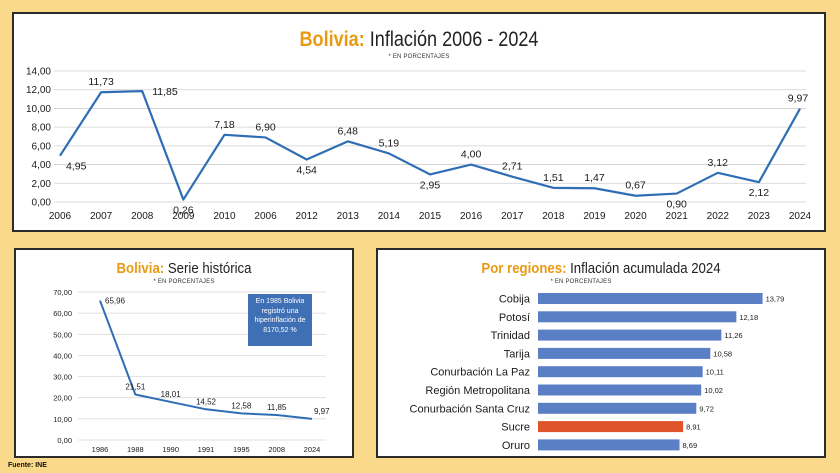 The image size is (840, 473). I want to click on data-label: 10,11, so click(715, 372).